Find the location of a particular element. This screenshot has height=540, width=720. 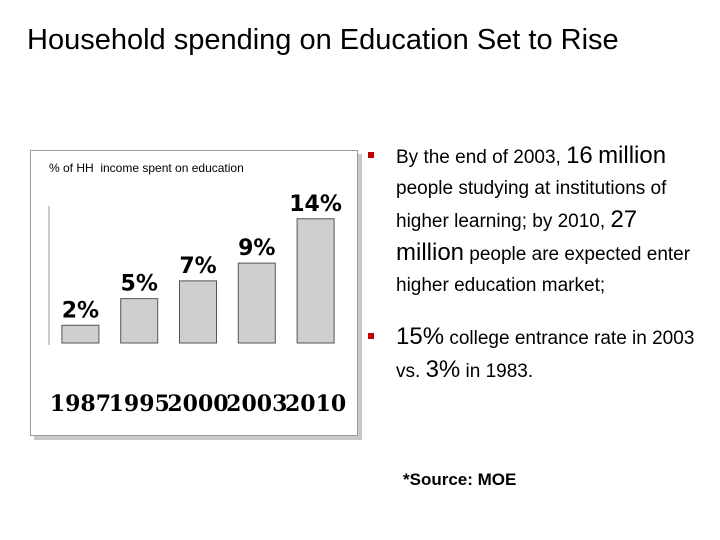

chart-title: % of HH income spent on education is located at coordinates (146, 168).